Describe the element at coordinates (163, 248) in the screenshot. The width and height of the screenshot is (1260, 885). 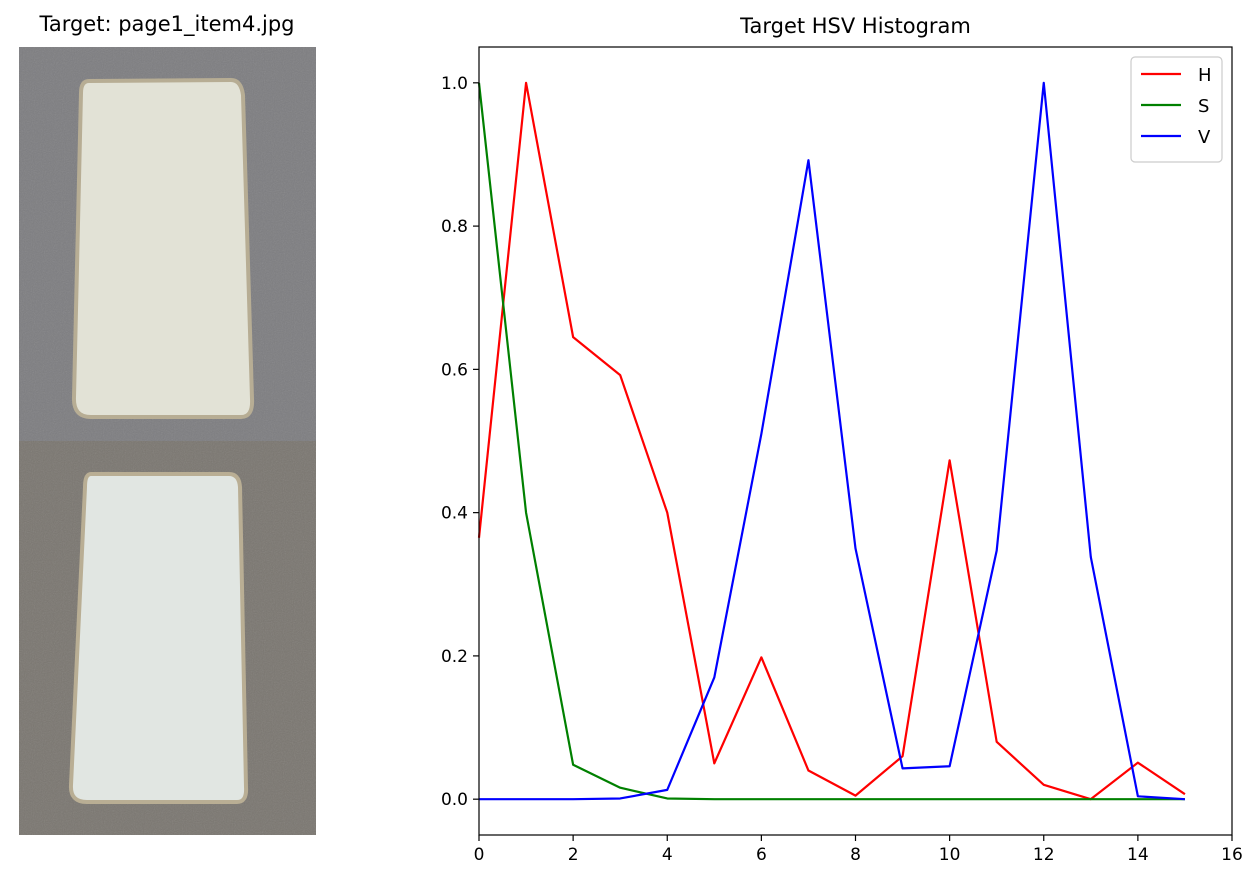
I see `mat-top` at that location.